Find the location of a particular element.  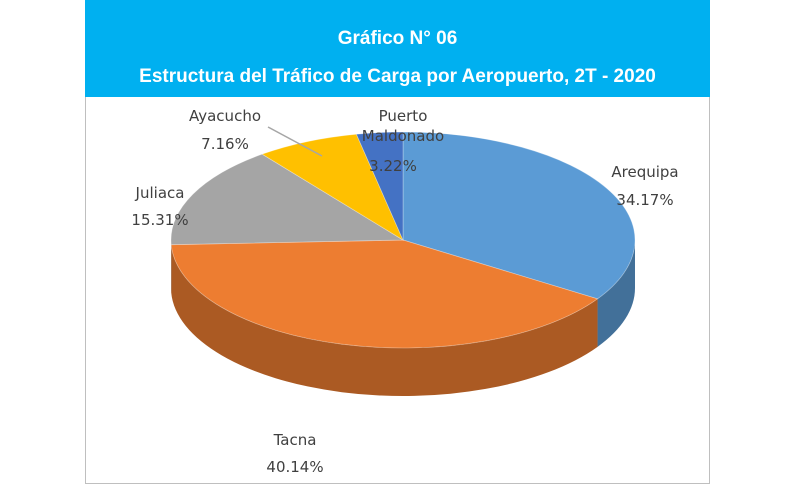

category-label: Puerto Maldonado is located at coordinates (403, 126).